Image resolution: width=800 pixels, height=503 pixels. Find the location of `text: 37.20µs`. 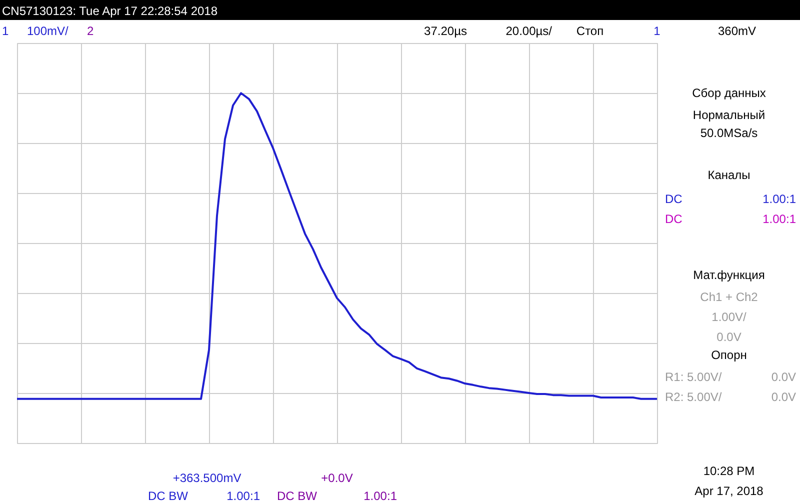

text: 37.20µs is located at coordinates (445, 31).